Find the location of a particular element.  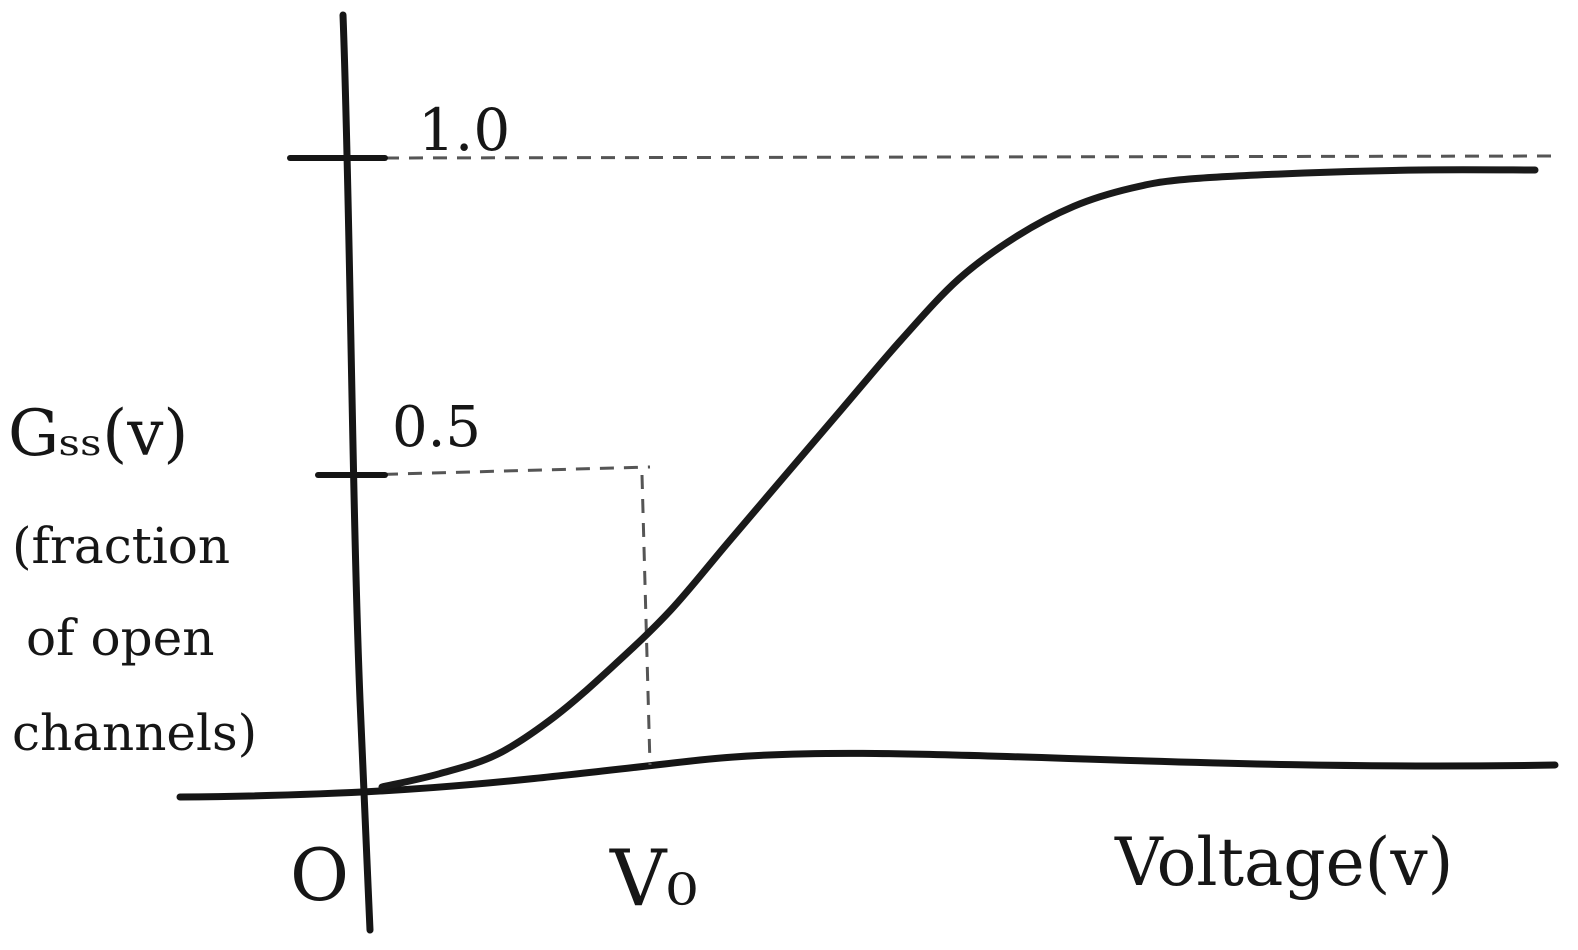

y-axis-label-line-3: of open is located at coordinates (120, 638).